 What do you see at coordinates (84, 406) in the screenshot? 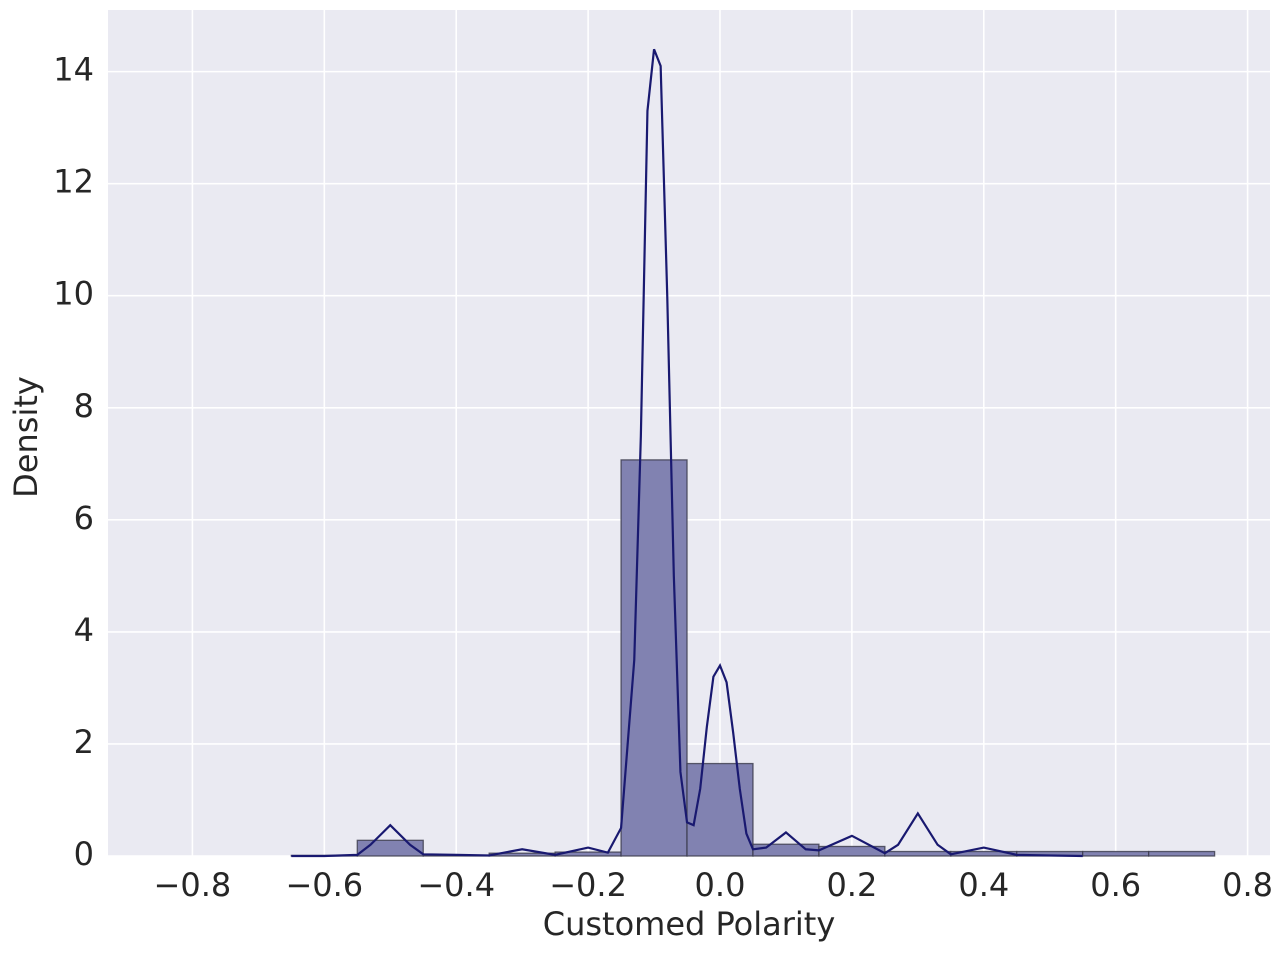
I see `y-tick-label: 8` at bounding box center [84, 406].